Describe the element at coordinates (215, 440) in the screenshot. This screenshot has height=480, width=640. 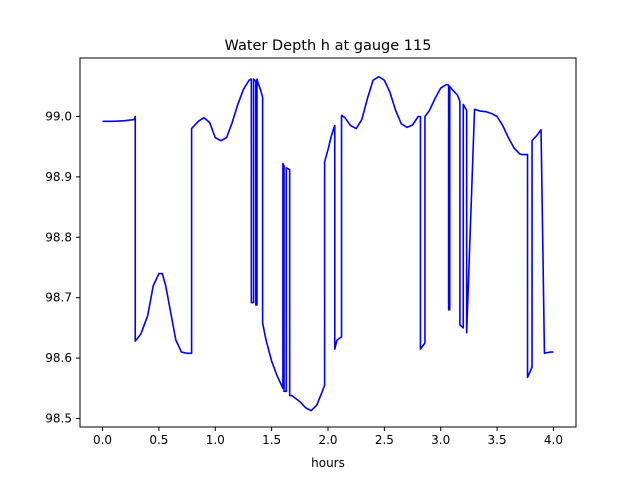
I see `x-tick-label: 1.0` at that location.